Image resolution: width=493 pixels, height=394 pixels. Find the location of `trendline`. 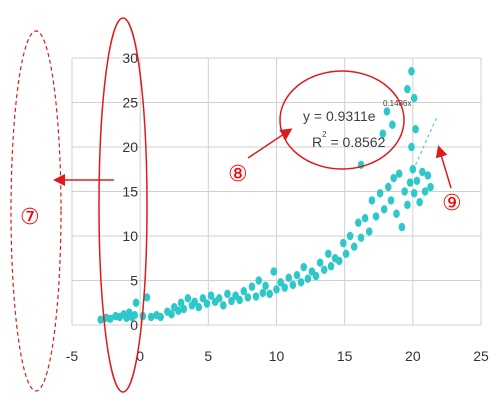

trendline is located at coordinates (426, 140).